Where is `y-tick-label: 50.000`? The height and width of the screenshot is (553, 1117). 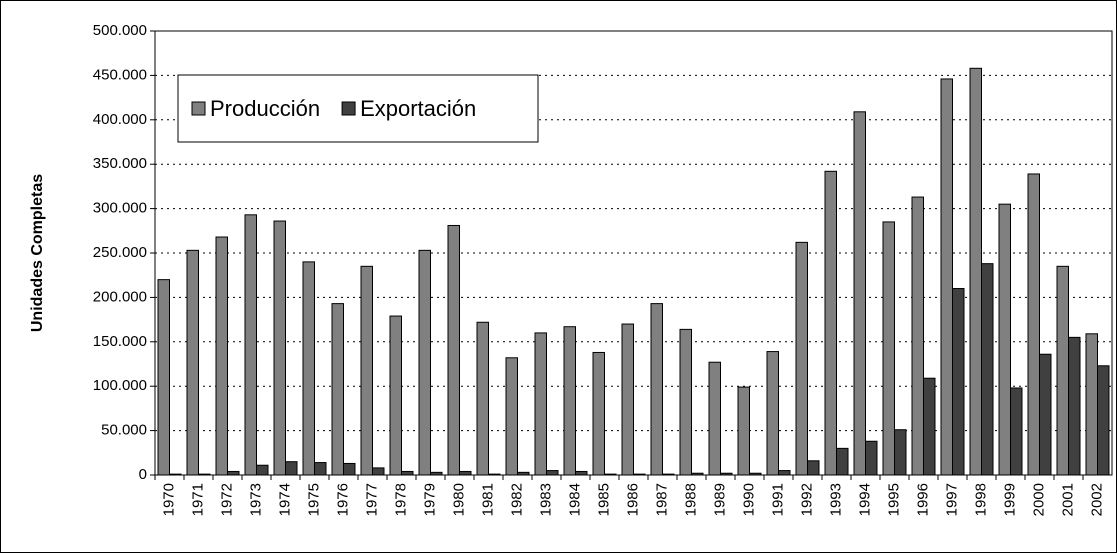 y-tick-label: 50.000 is located at coordinates (124, 430).